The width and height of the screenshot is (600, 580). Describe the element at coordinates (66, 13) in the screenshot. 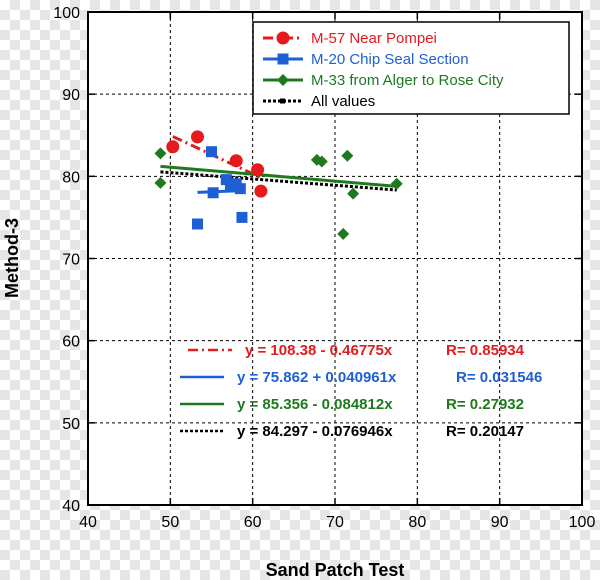

I see `y-tick-label: 100` at that location.